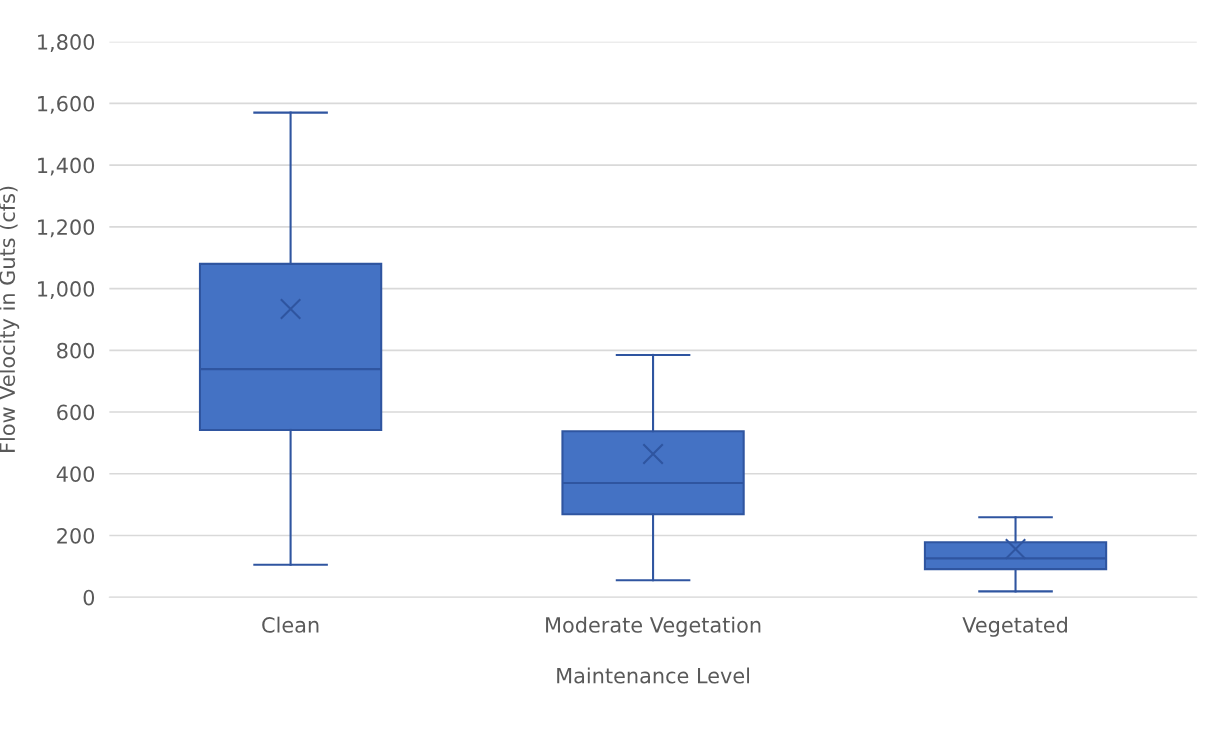 The image size is (1215, 731). What do you see at coordinates (76, 535) in the screenshot?
I see `y-tick-label: 200` at bounding box center [76, 535].